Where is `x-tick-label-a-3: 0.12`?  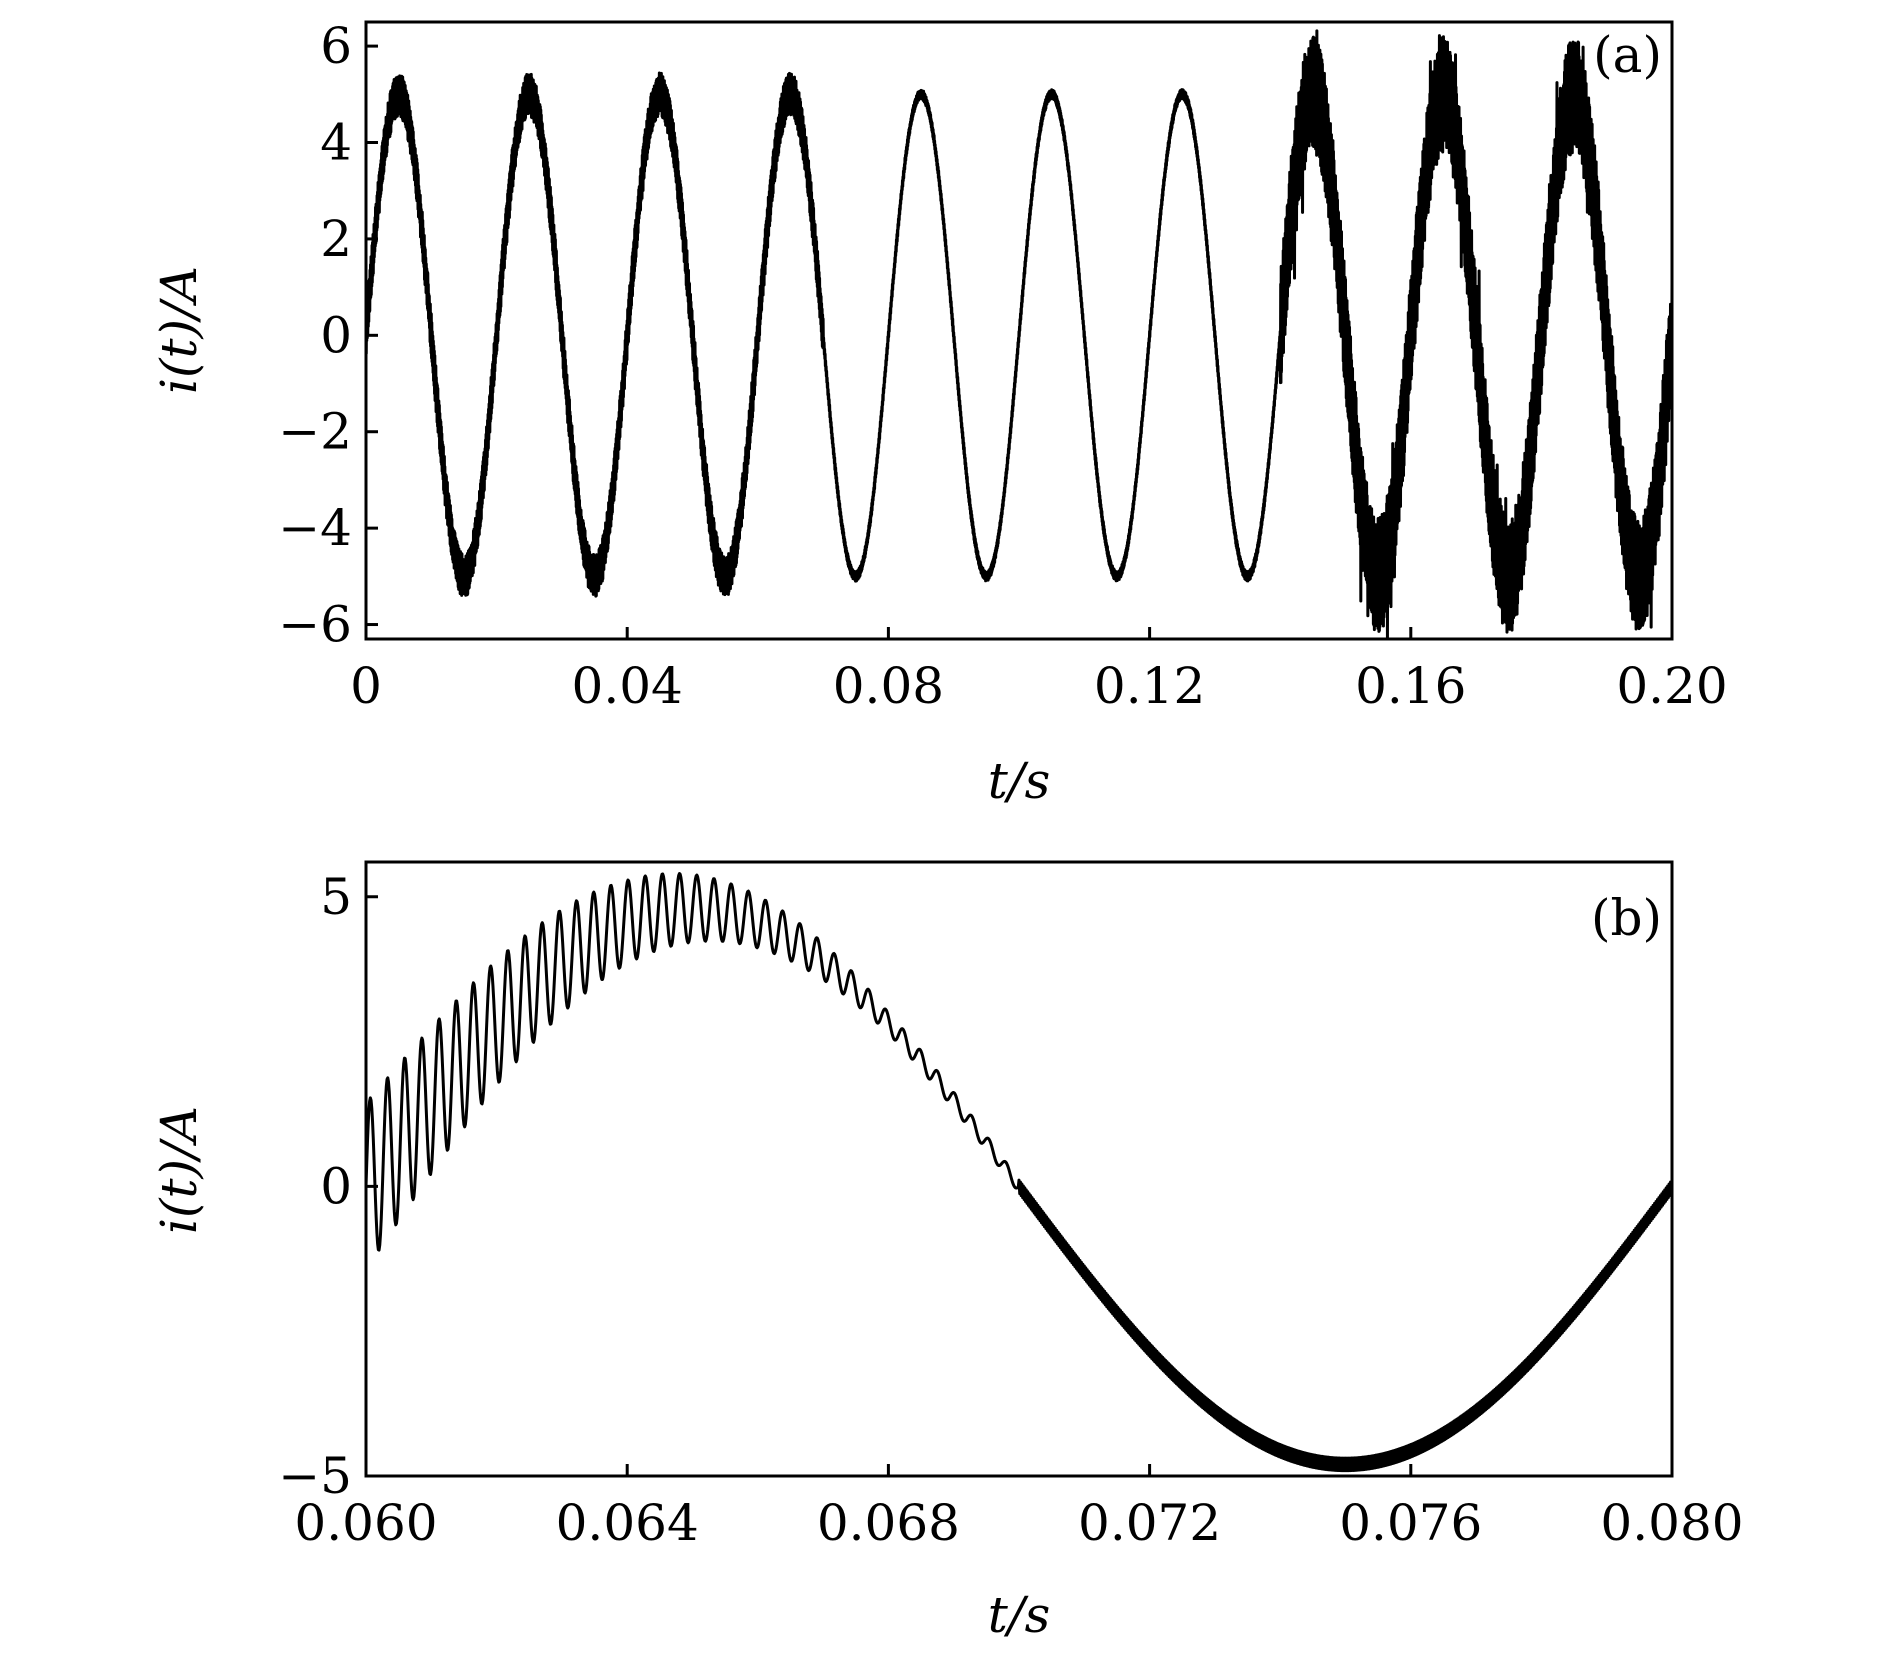
x-tick-label-a-3: 0.12 is located at coordinates (1149, 686).